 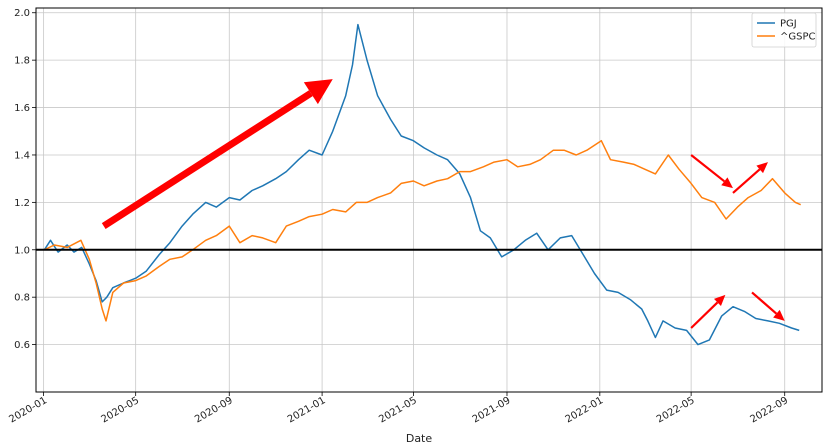 I want to click on x-axis-title: Date, so click(x=419, y=438).